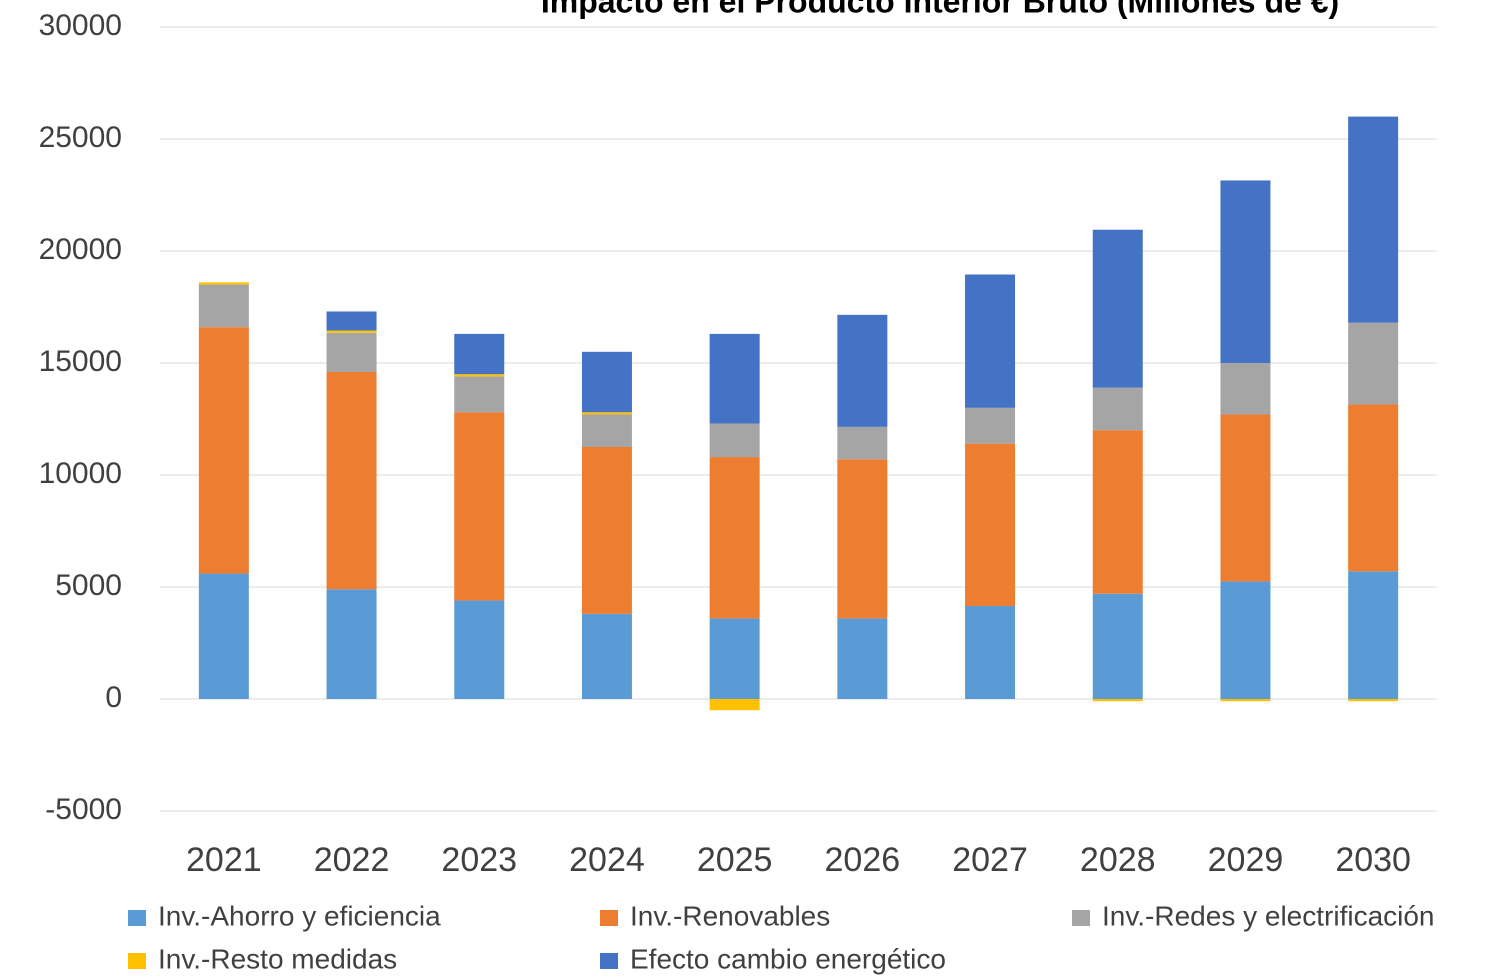 This screenshot has width=1512, height=978. Describe the element at coordinates (1373, 860) in the screenshot. I see `x-tick-label: 2030` at that location.